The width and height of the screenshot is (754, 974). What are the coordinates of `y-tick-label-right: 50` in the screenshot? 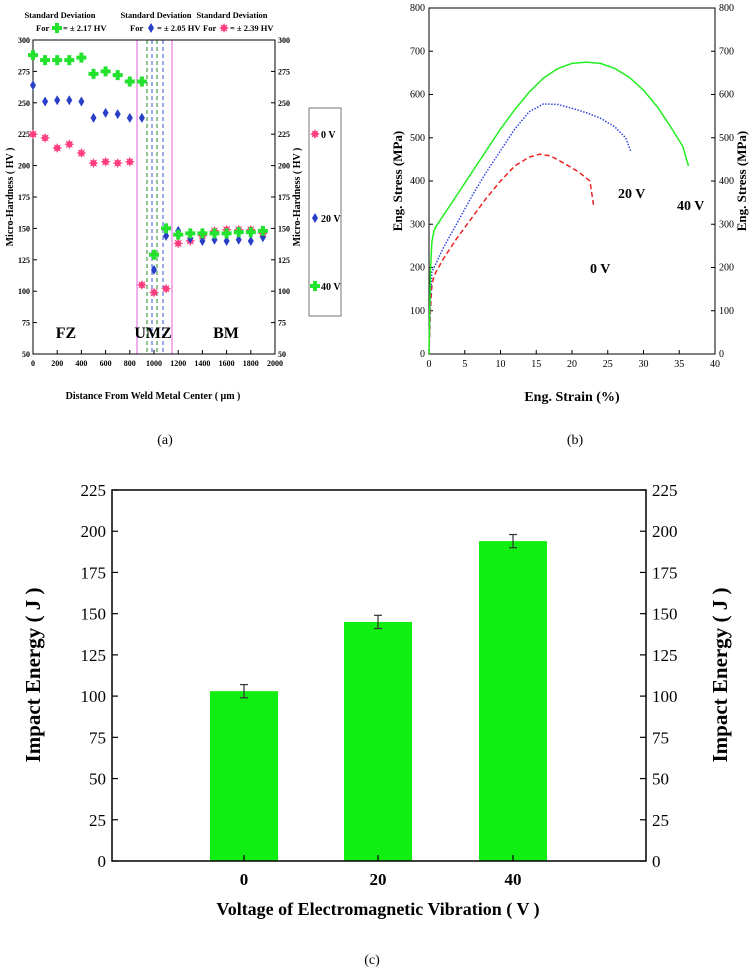 It's located at (660, 779).